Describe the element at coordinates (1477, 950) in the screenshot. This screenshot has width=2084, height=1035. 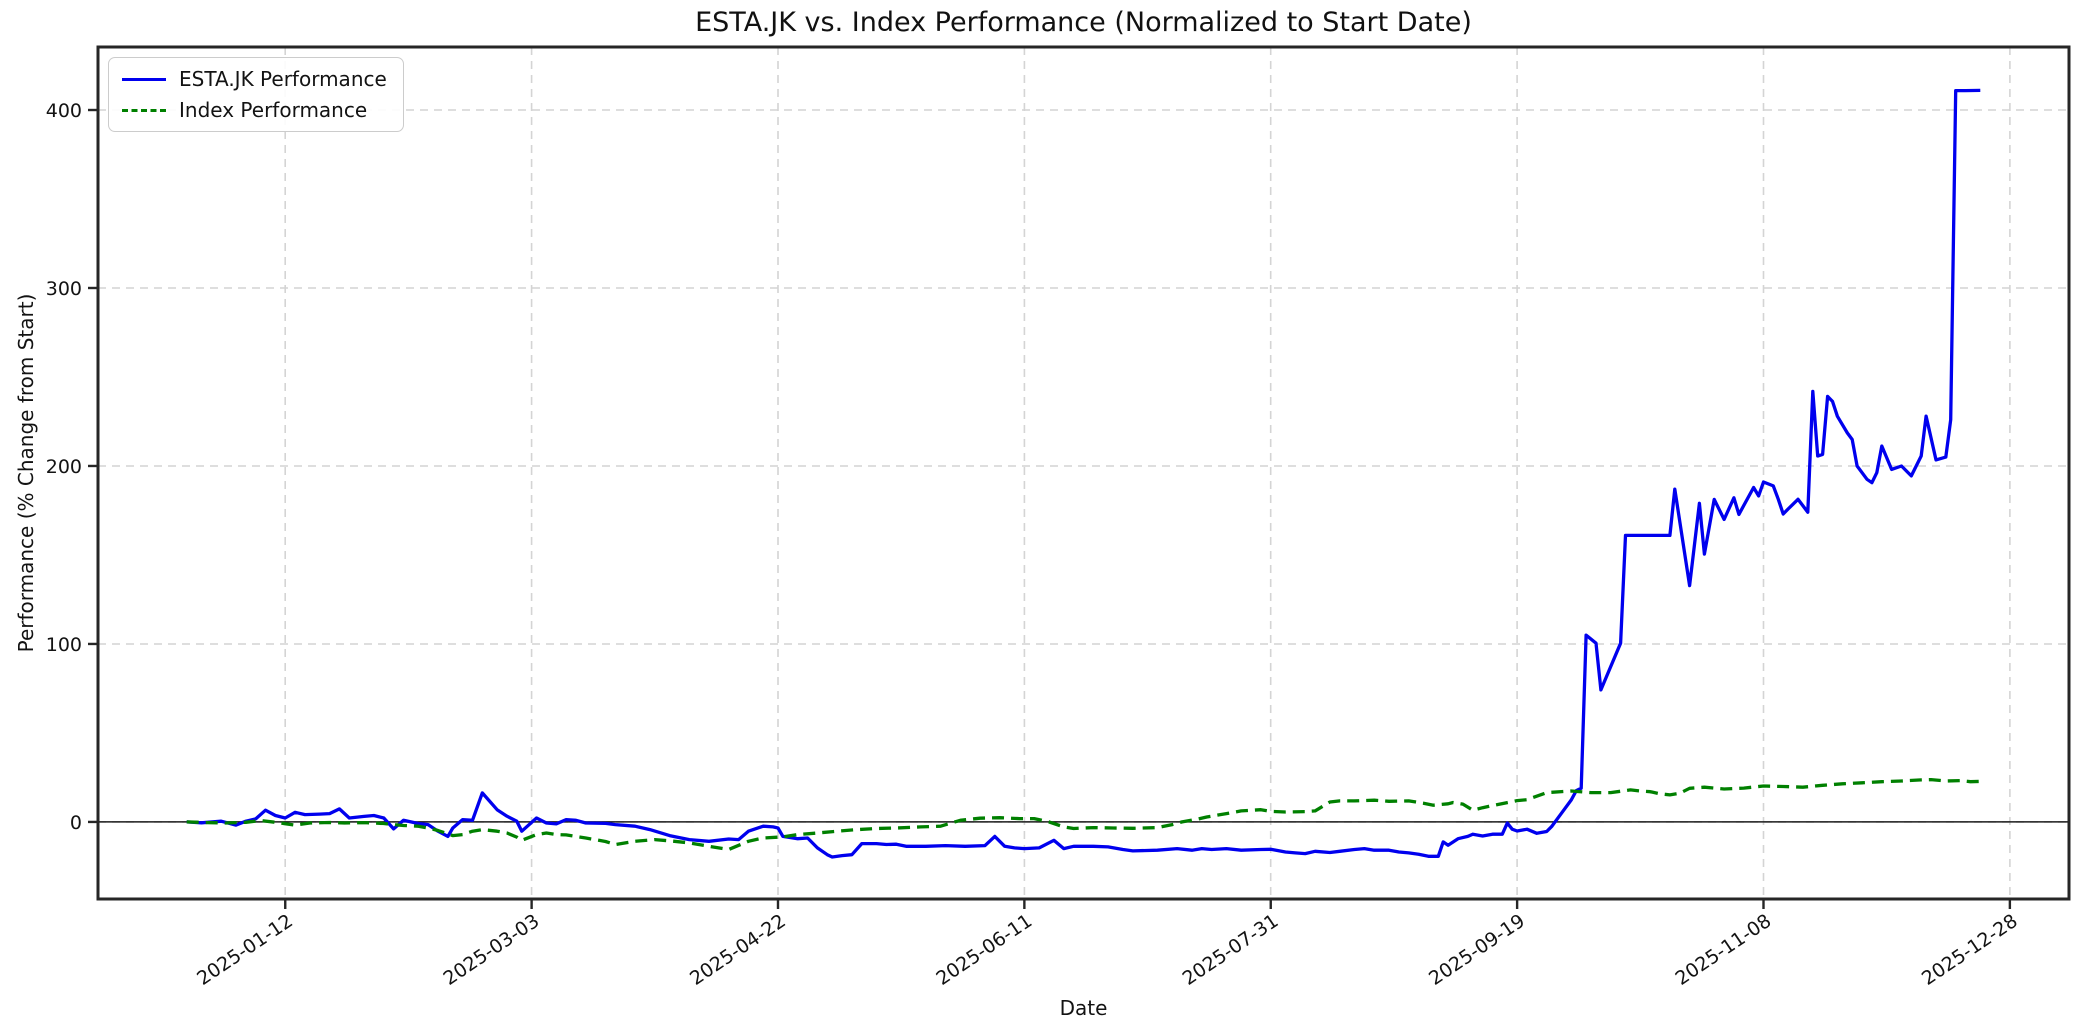
I see `x-tick-label: 2025-09-19` at that location.